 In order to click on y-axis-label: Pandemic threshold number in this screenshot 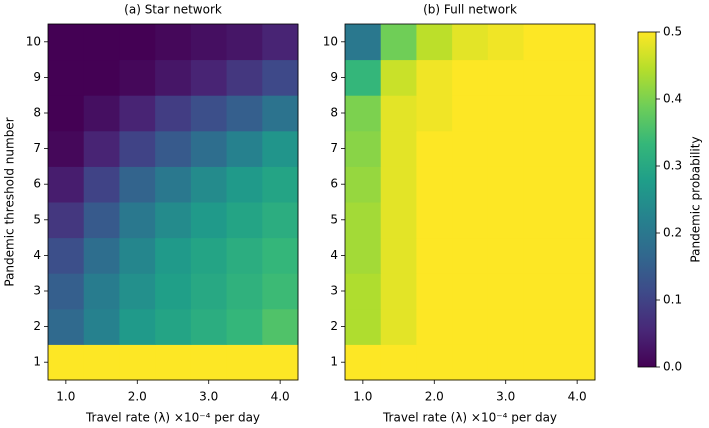, I will do `click(10, 201)`.